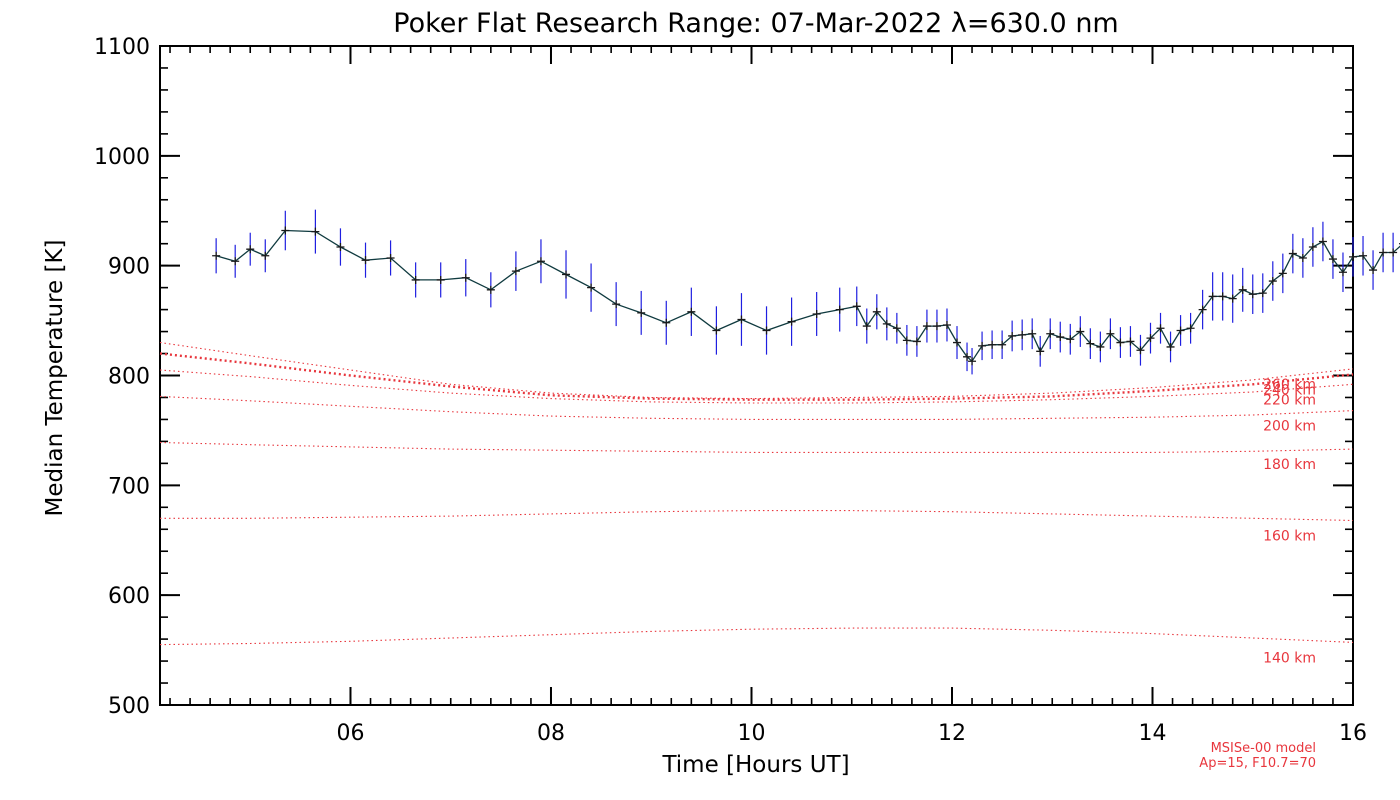  Describe the element at coordinates (1152, 733) in the screenshot. I see `x-tick-label: 14` at that location.